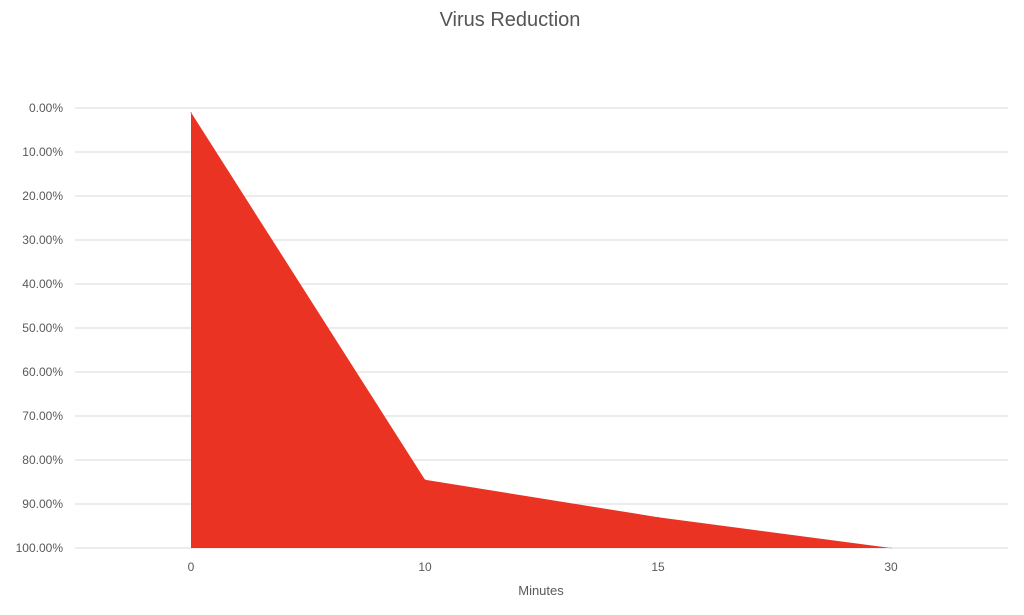  Describe the element at coordinates (425, 567) in the screenshot. I see `x-tick-label: 10` at that location.